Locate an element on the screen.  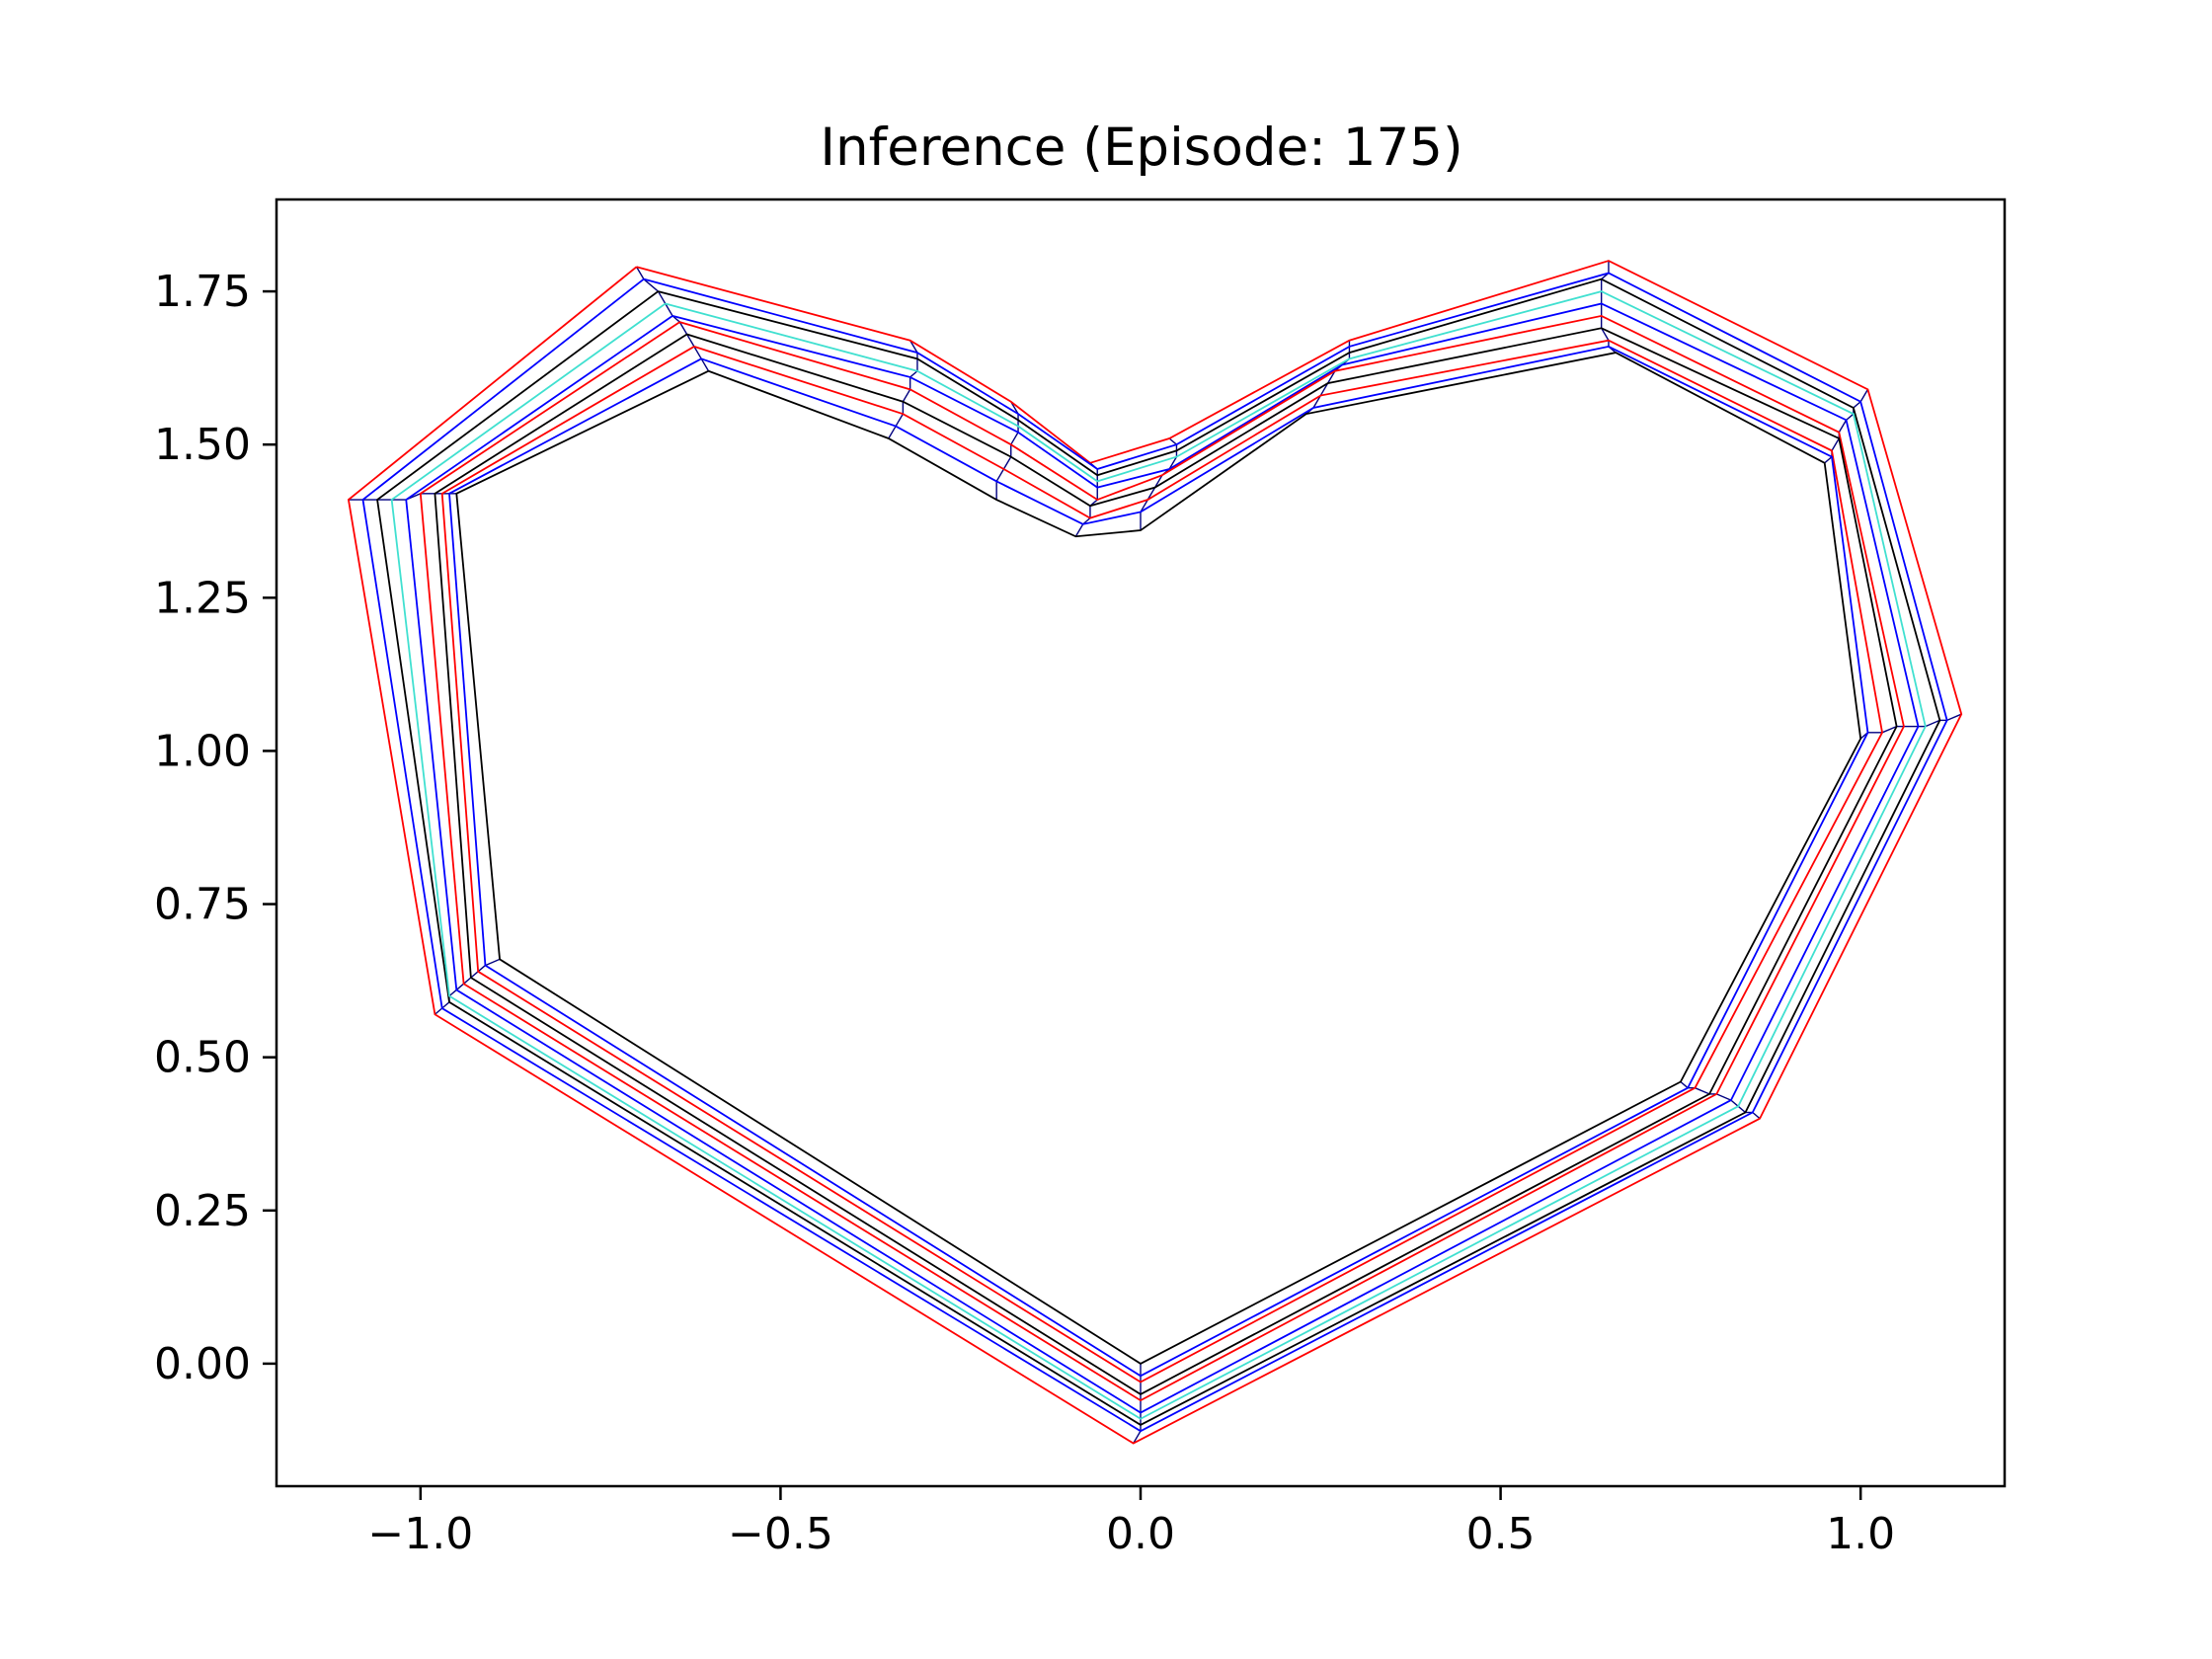
y-tick-label: 0.25 is located at coordinates (203, 1211).